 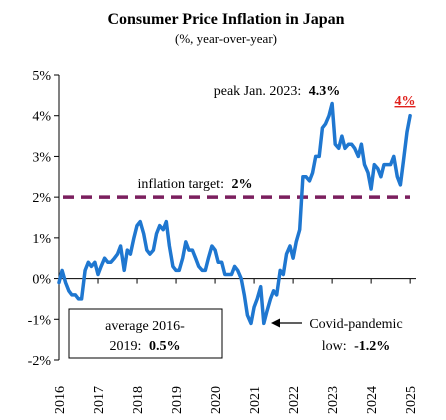 I want to click on y-tick-label: -2%, so click(x=40, y=361).